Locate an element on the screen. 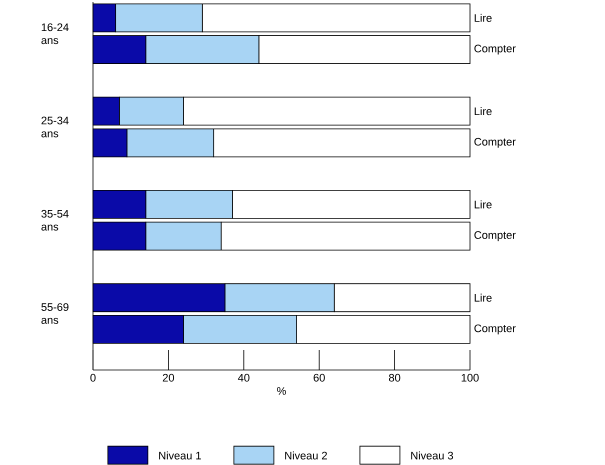 The width and height of the screenshot is (605, 465). legend-label: Niveau 2 is located at coordinates (306, 455).